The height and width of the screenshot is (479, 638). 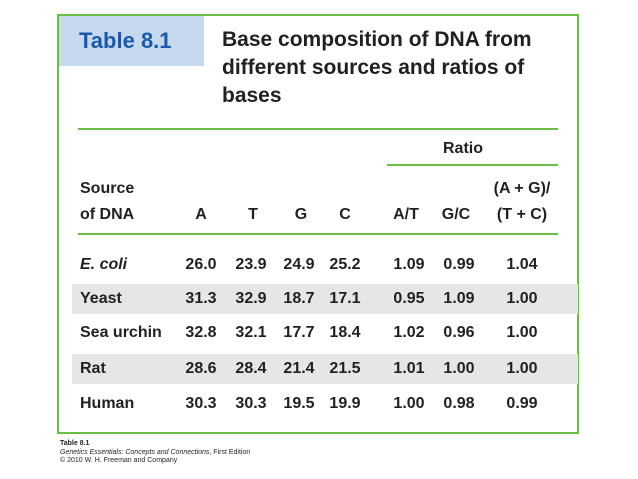 What do you see at coordinates (299, 368) in the screenshot?
I see `cell-g: 21.4` at bounding box center [299, 368].